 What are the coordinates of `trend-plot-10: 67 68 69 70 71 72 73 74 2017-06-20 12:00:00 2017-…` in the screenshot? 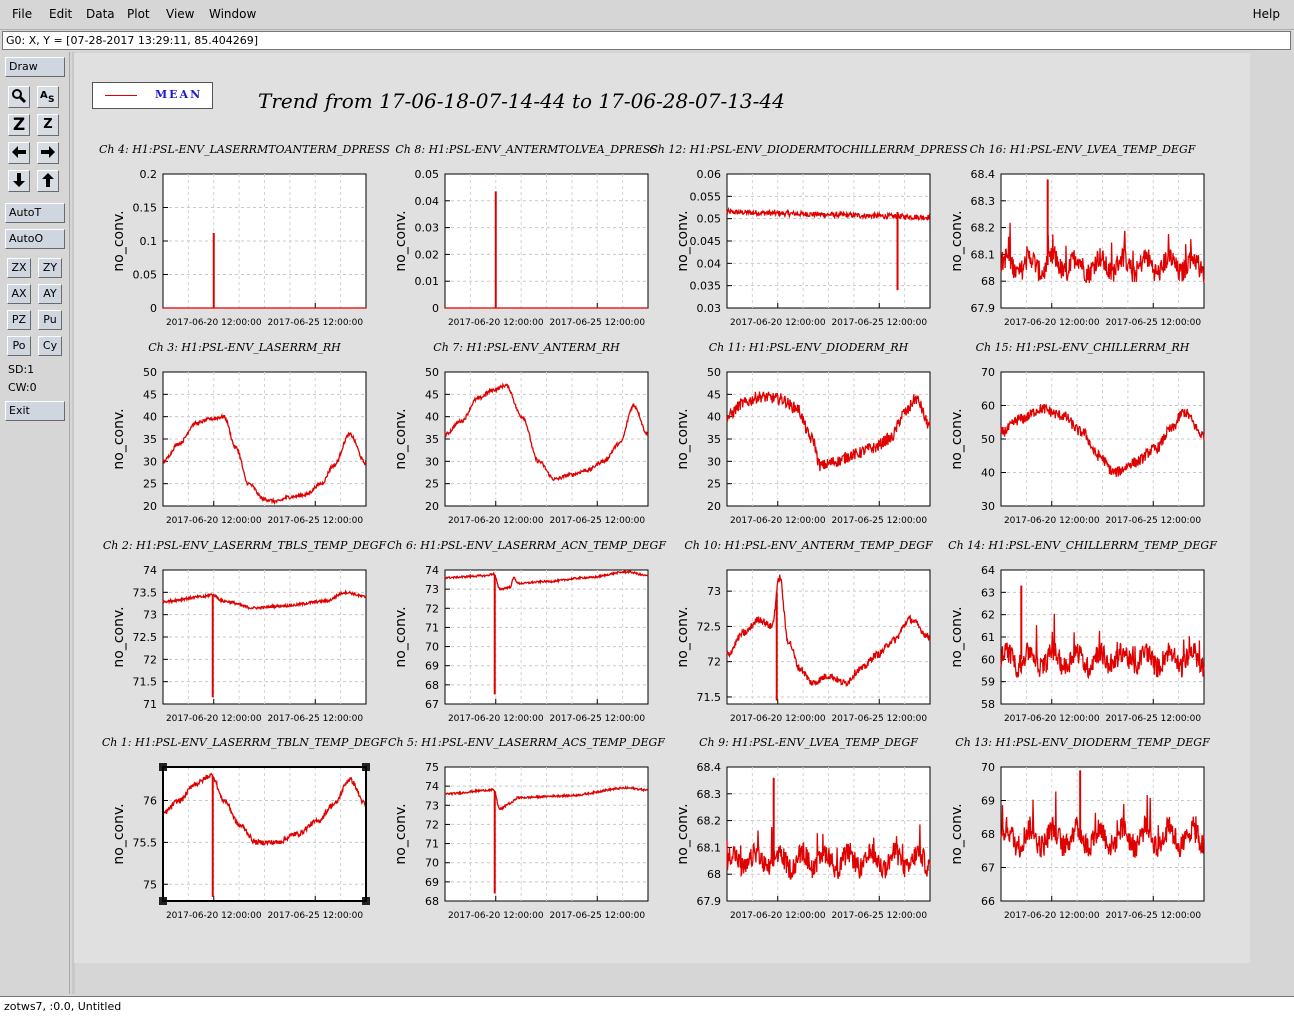 It's located at (526, 631).